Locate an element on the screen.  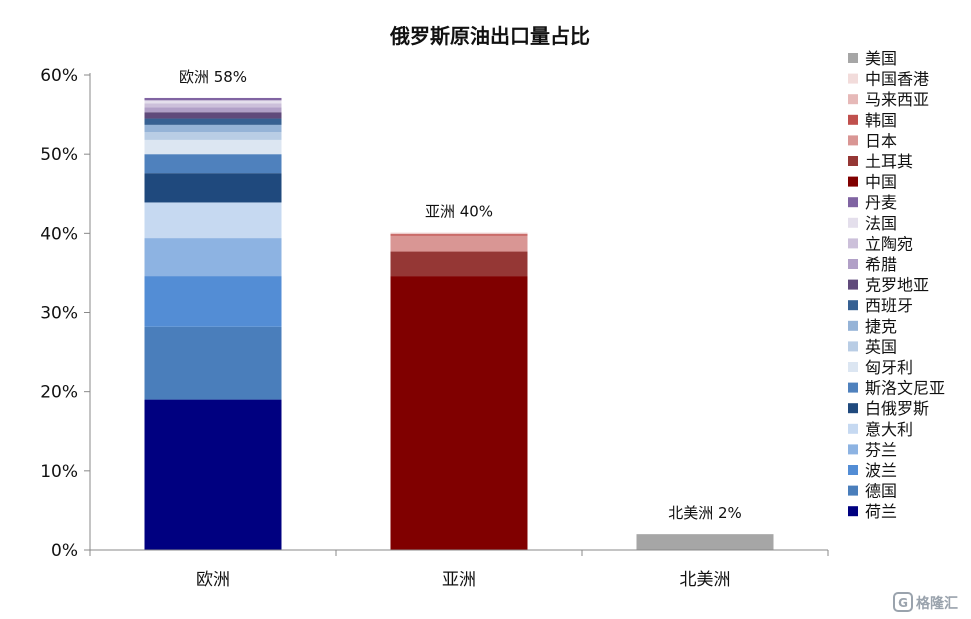
glh-logo-icon-mark: G is located at coordinates (903, 603).